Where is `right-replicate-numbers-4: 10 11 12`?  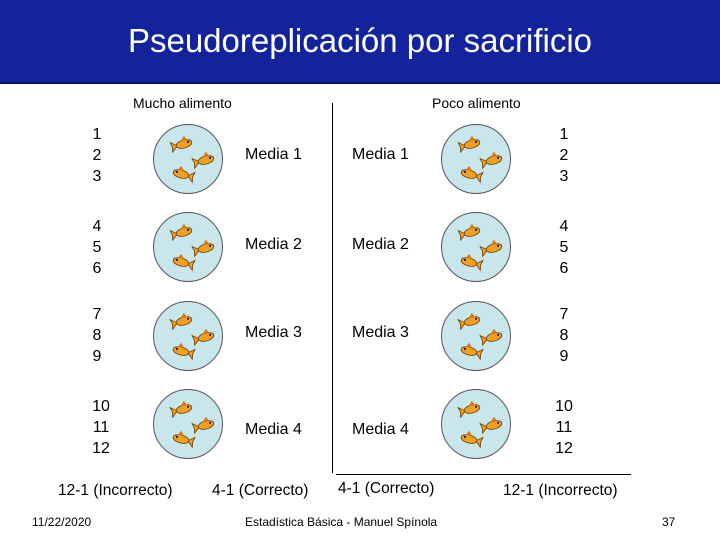
right-replicate-numbers-4: 10 11 12 is located at coordinates (564, 427).